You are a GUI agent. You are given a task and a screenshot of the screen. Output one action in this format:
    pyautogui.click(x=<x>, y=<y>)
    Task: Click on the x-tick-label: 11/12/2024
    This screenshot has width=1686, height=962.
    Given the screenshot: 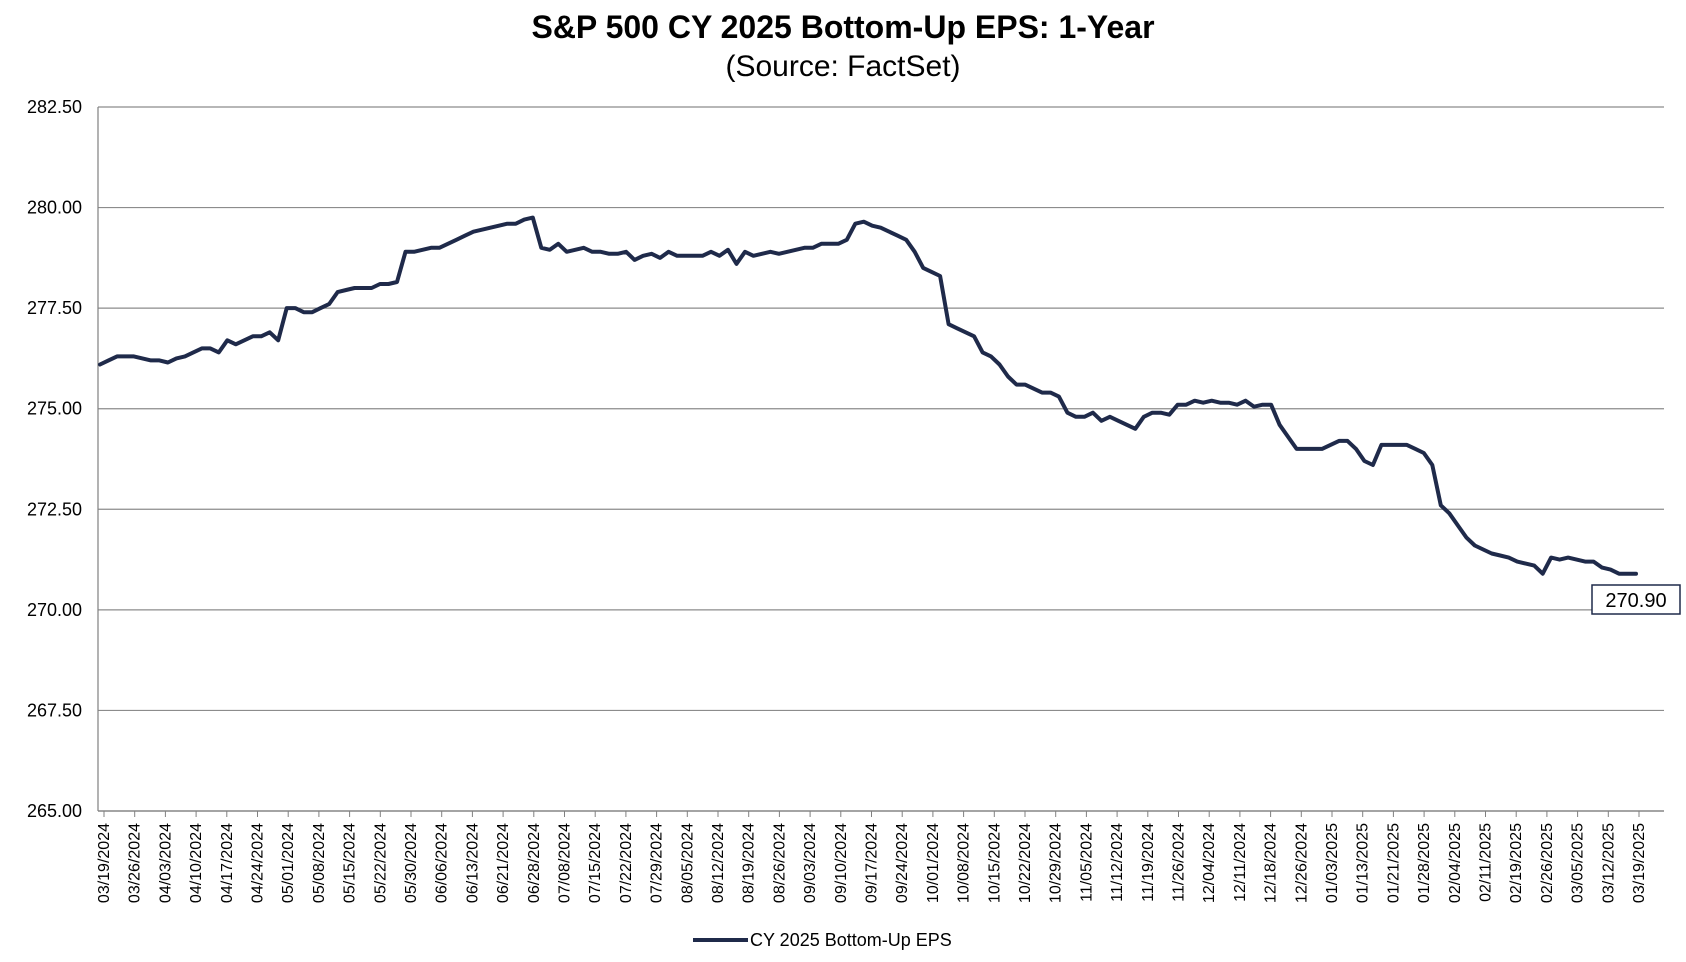 What is the action you would take?
    pyautogui.click(x=1117, y=862)
    